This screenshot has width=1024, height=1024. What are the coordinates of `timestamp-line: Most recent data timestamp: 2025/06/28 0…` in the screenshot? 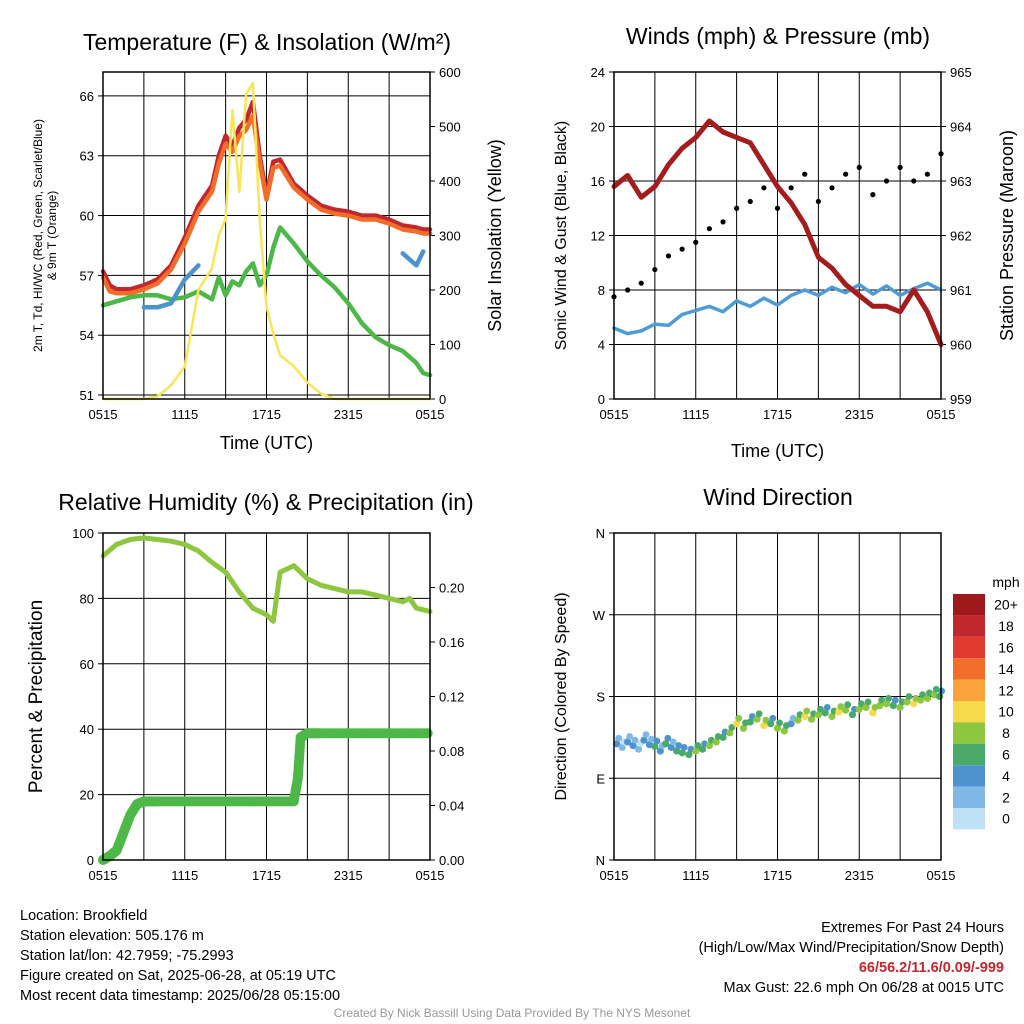 It's located at (180, 996).